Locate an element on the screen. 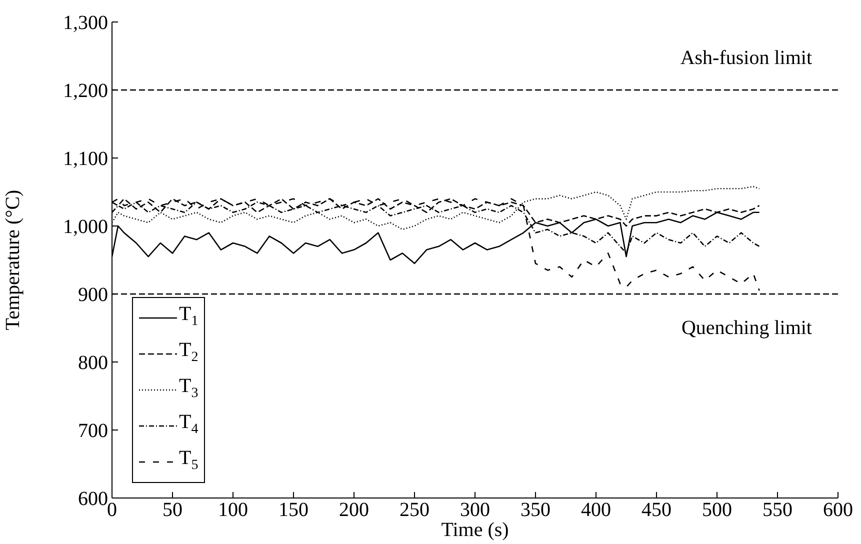 The width and height of the screenshot is (861, 544). x-tick-label: 350 is located at coordinates (535, 510).